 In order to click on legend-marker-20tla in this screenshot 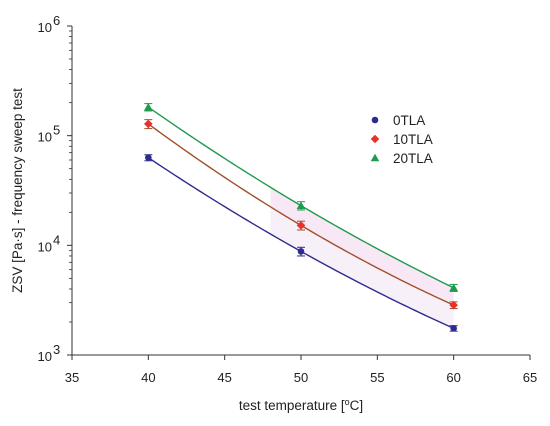, I will do `click(375, 157)`.